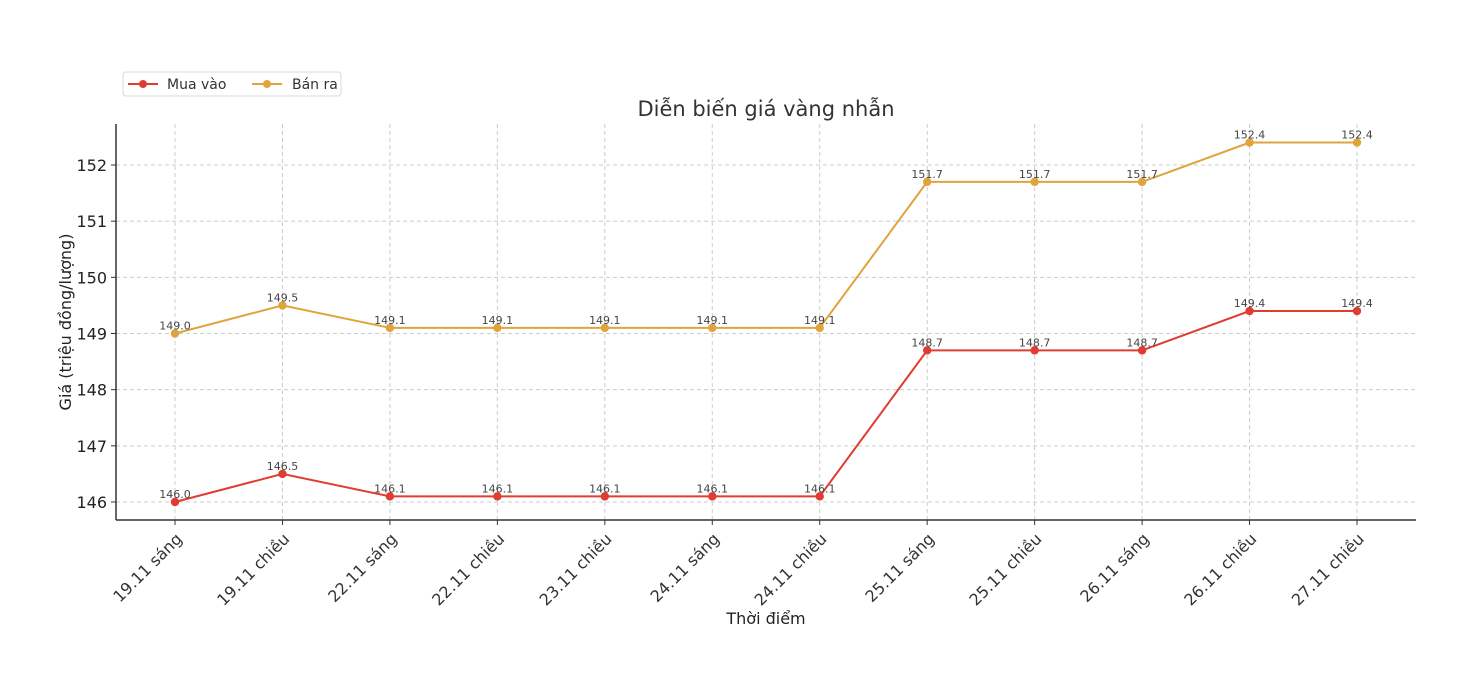 This screenshot has height=694, width=1464. Describe the element at coordinates (91, 221) in the screenshot. I see `y-tick-label: 151` at that location.